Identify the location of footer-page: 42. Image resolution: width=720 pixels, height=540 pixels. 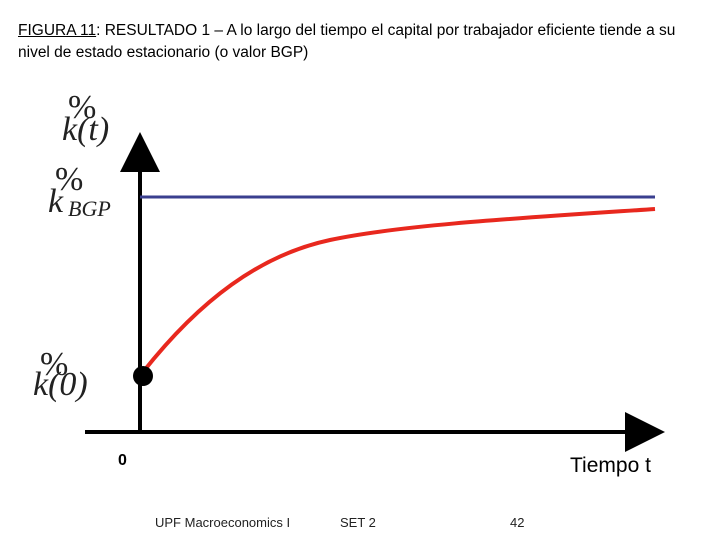
(517, 522).